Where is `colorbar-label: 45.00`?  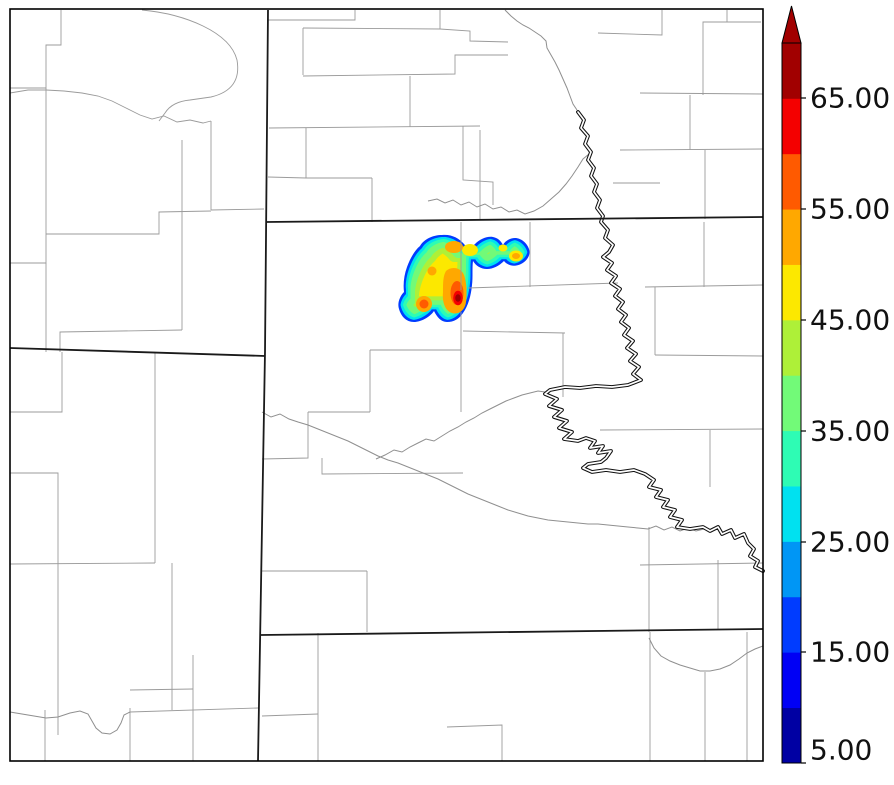 colorbar-label: 45.00 is located at coordinates (850, 320).